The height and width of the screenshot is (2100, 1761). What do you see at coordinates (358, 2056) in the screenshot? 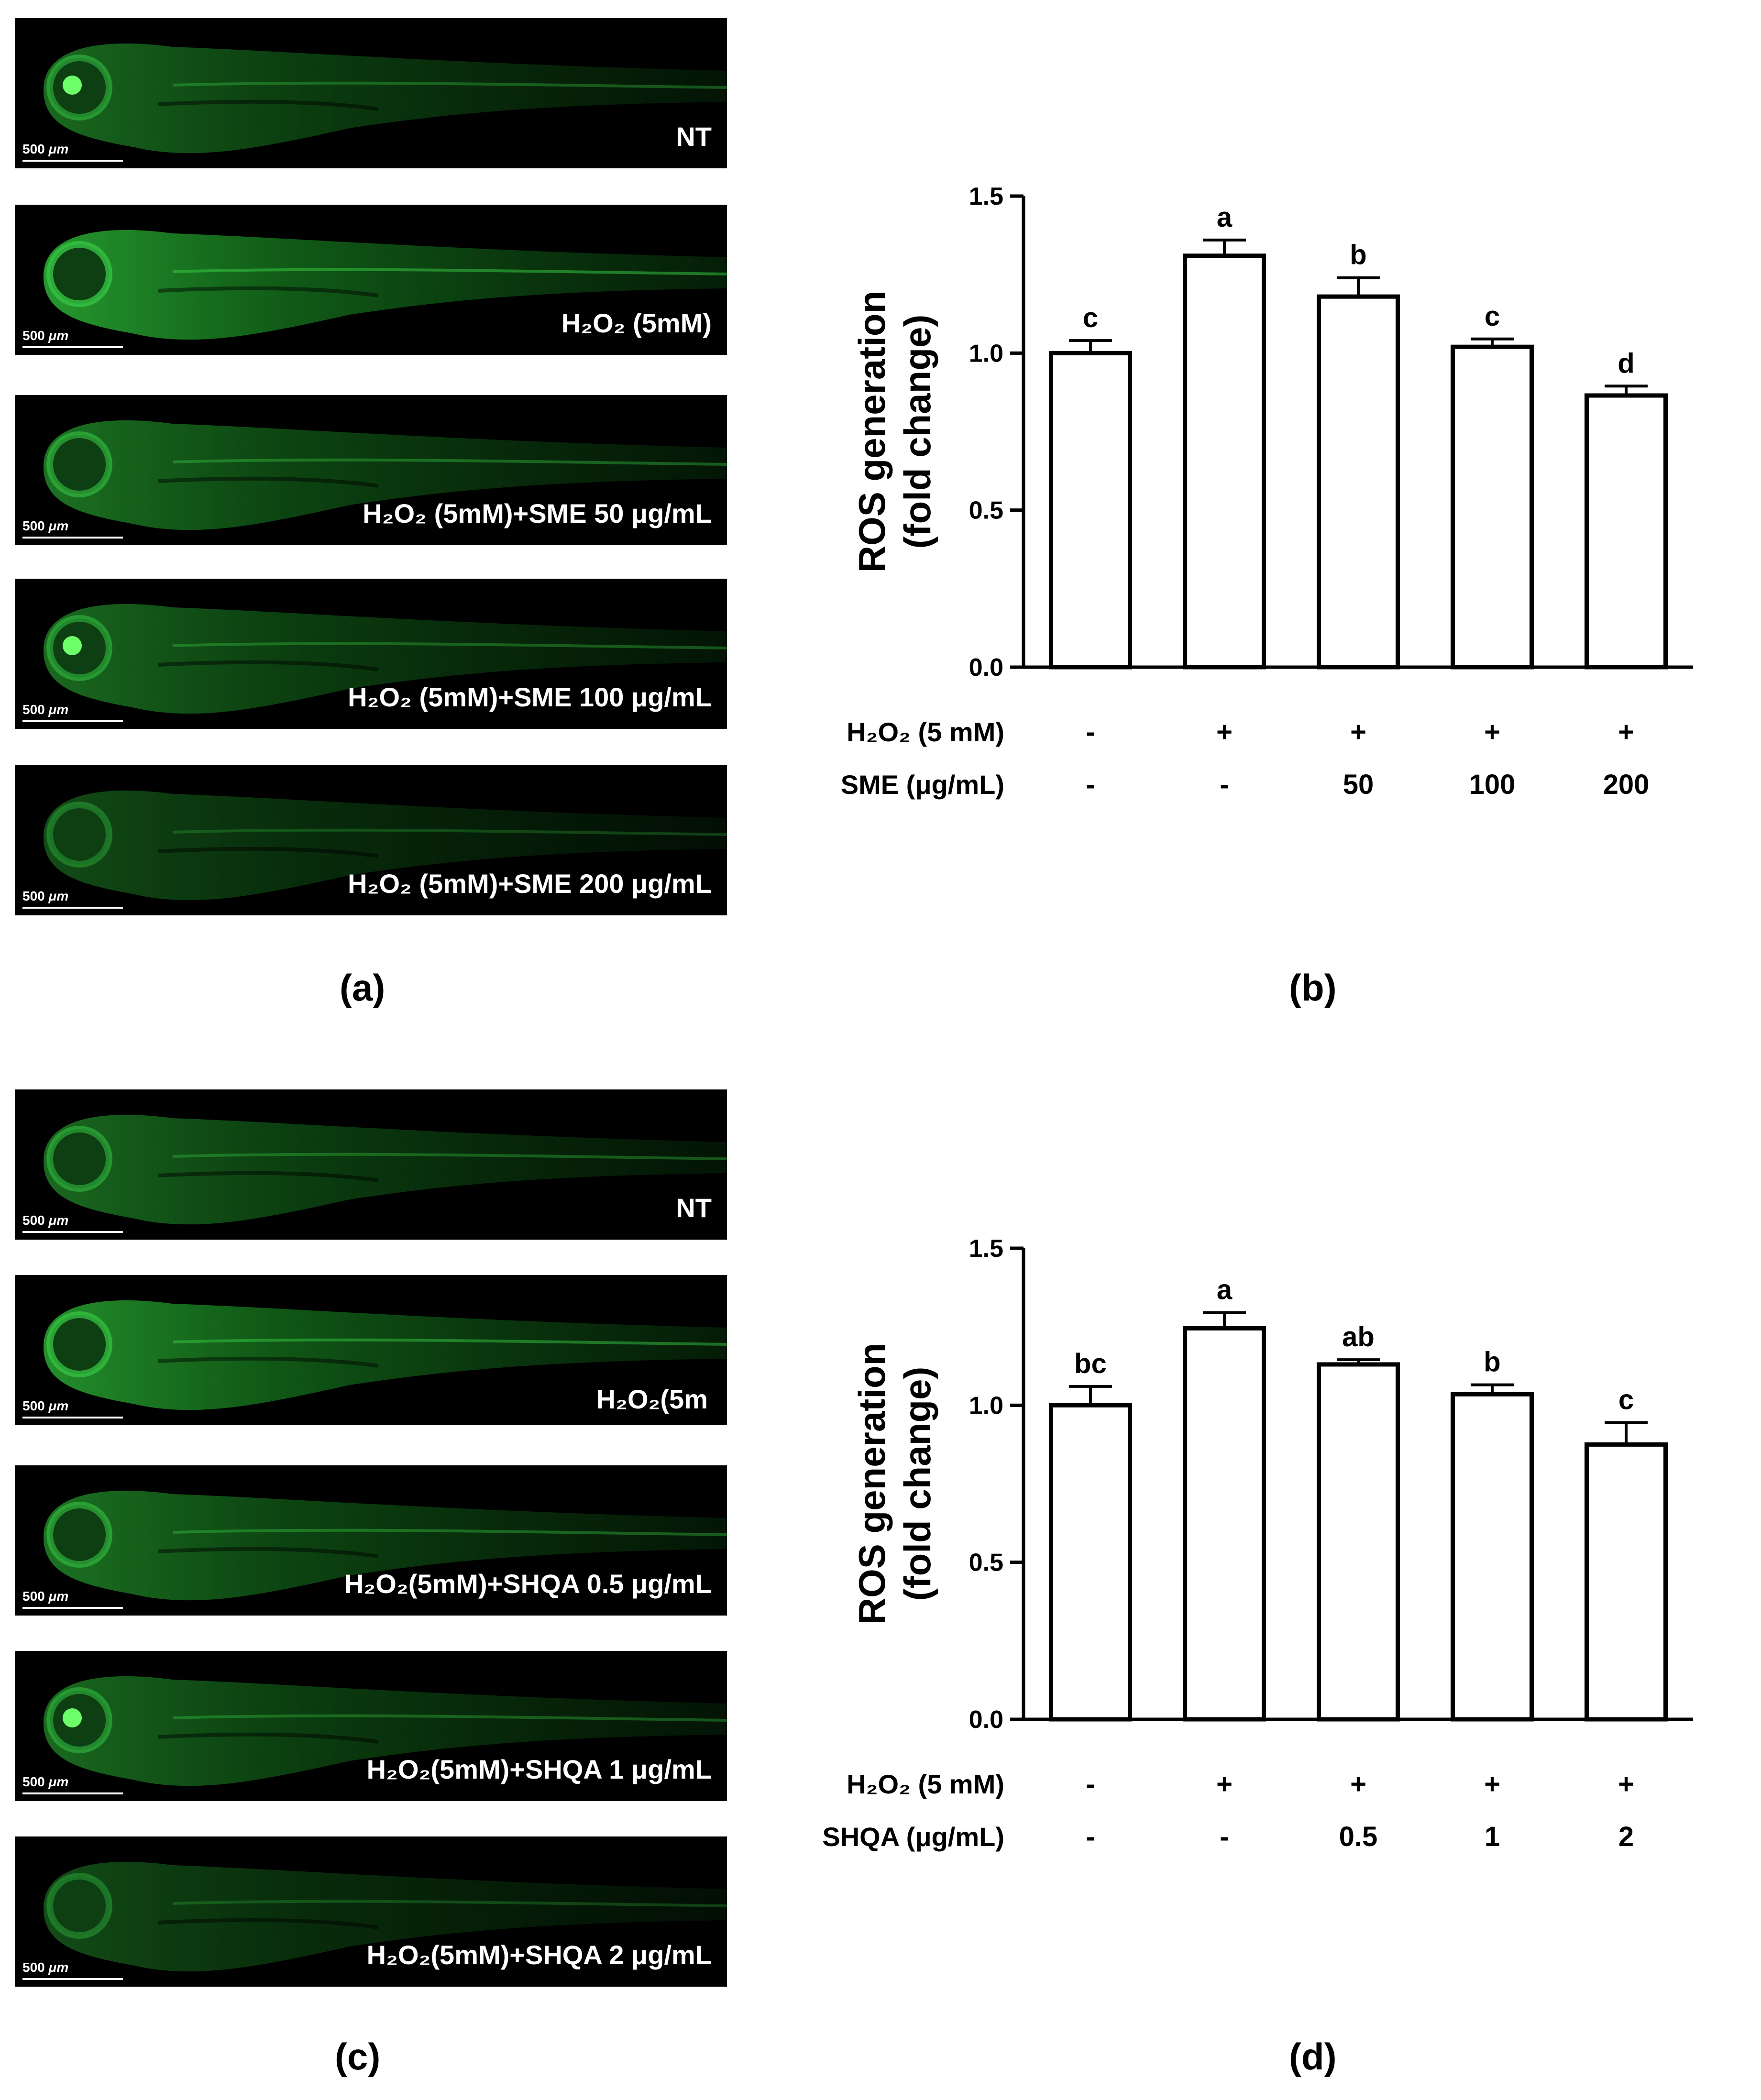
I see `panel-letter-c: (c)` at bounding box center [358, 2056].